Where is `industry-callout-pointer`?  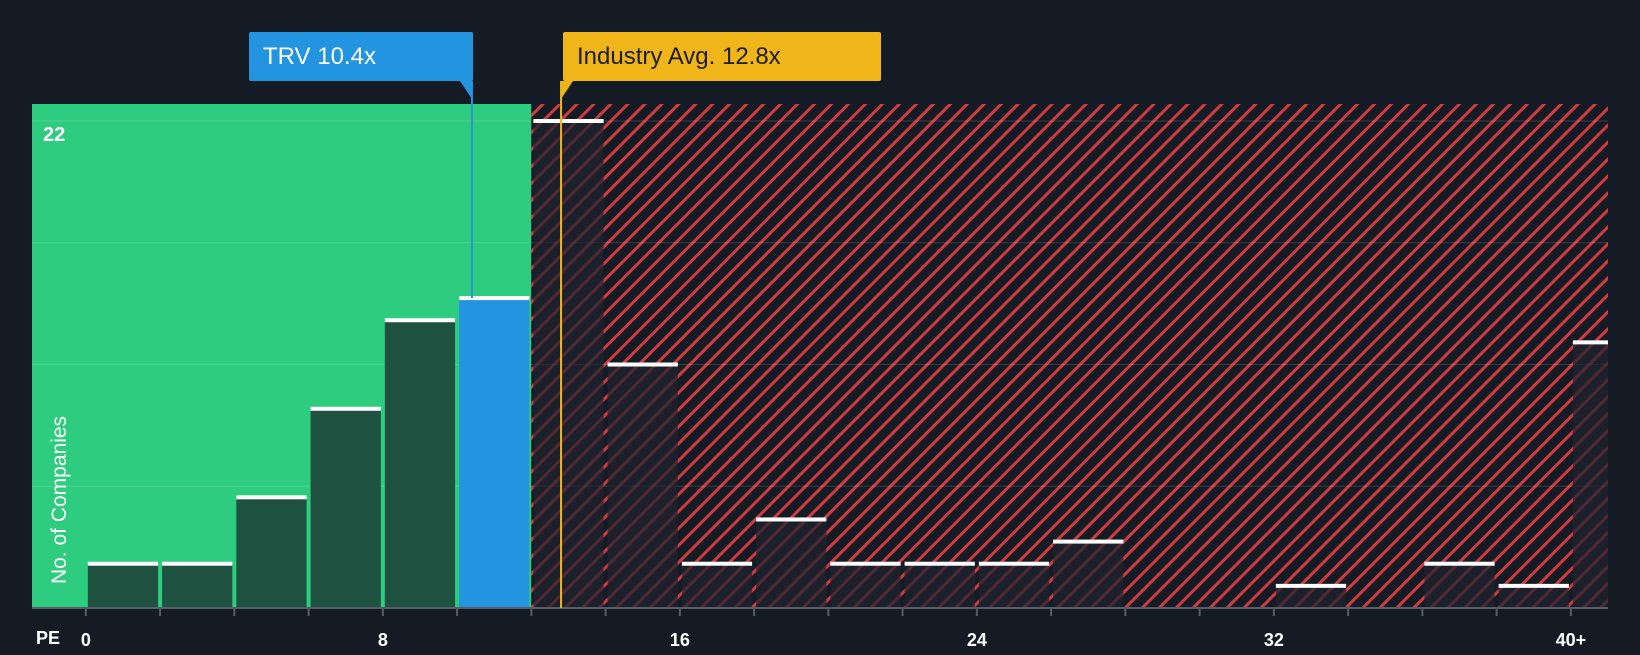
industry-callout-pointer is located at coordinates (567, 90).